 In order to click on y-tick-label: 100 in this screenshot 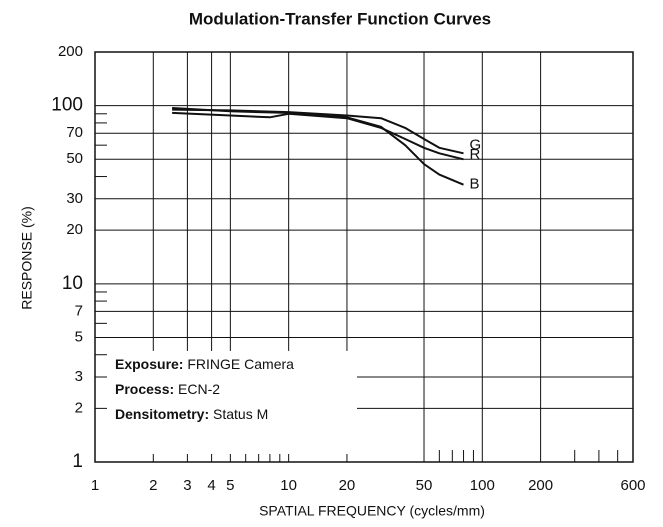, I will do `click(67, 105)`.